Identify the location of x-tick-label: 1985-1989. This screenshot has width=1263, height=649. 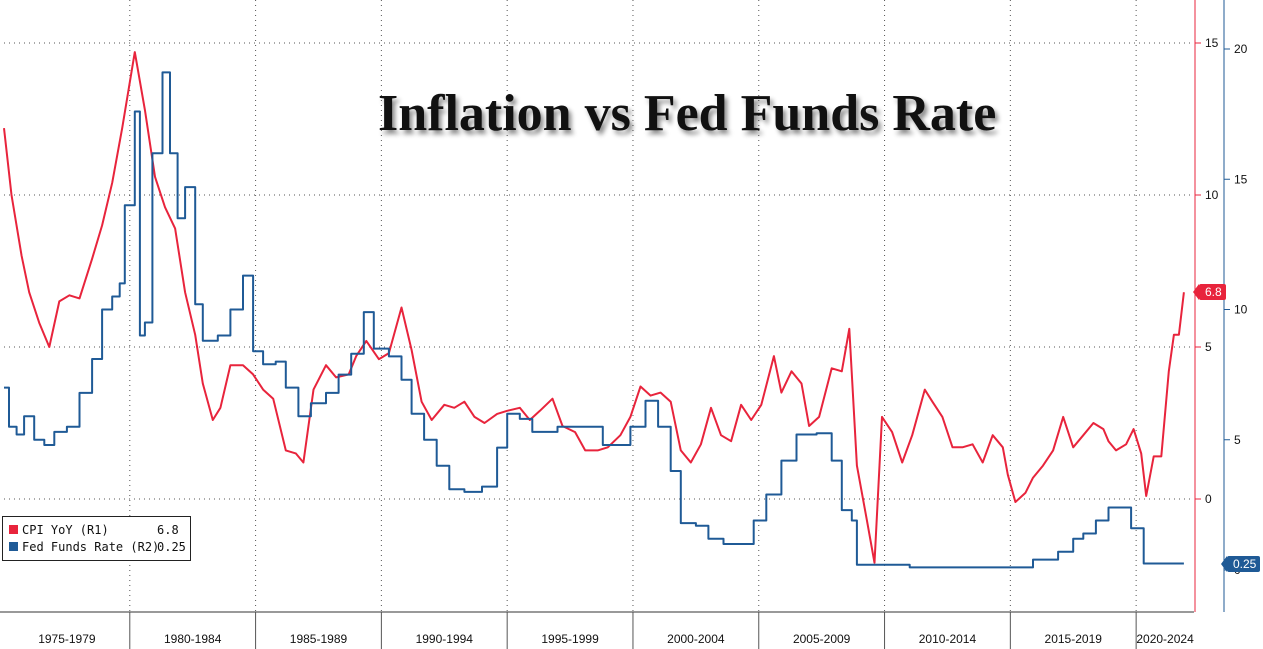
(319, 639).